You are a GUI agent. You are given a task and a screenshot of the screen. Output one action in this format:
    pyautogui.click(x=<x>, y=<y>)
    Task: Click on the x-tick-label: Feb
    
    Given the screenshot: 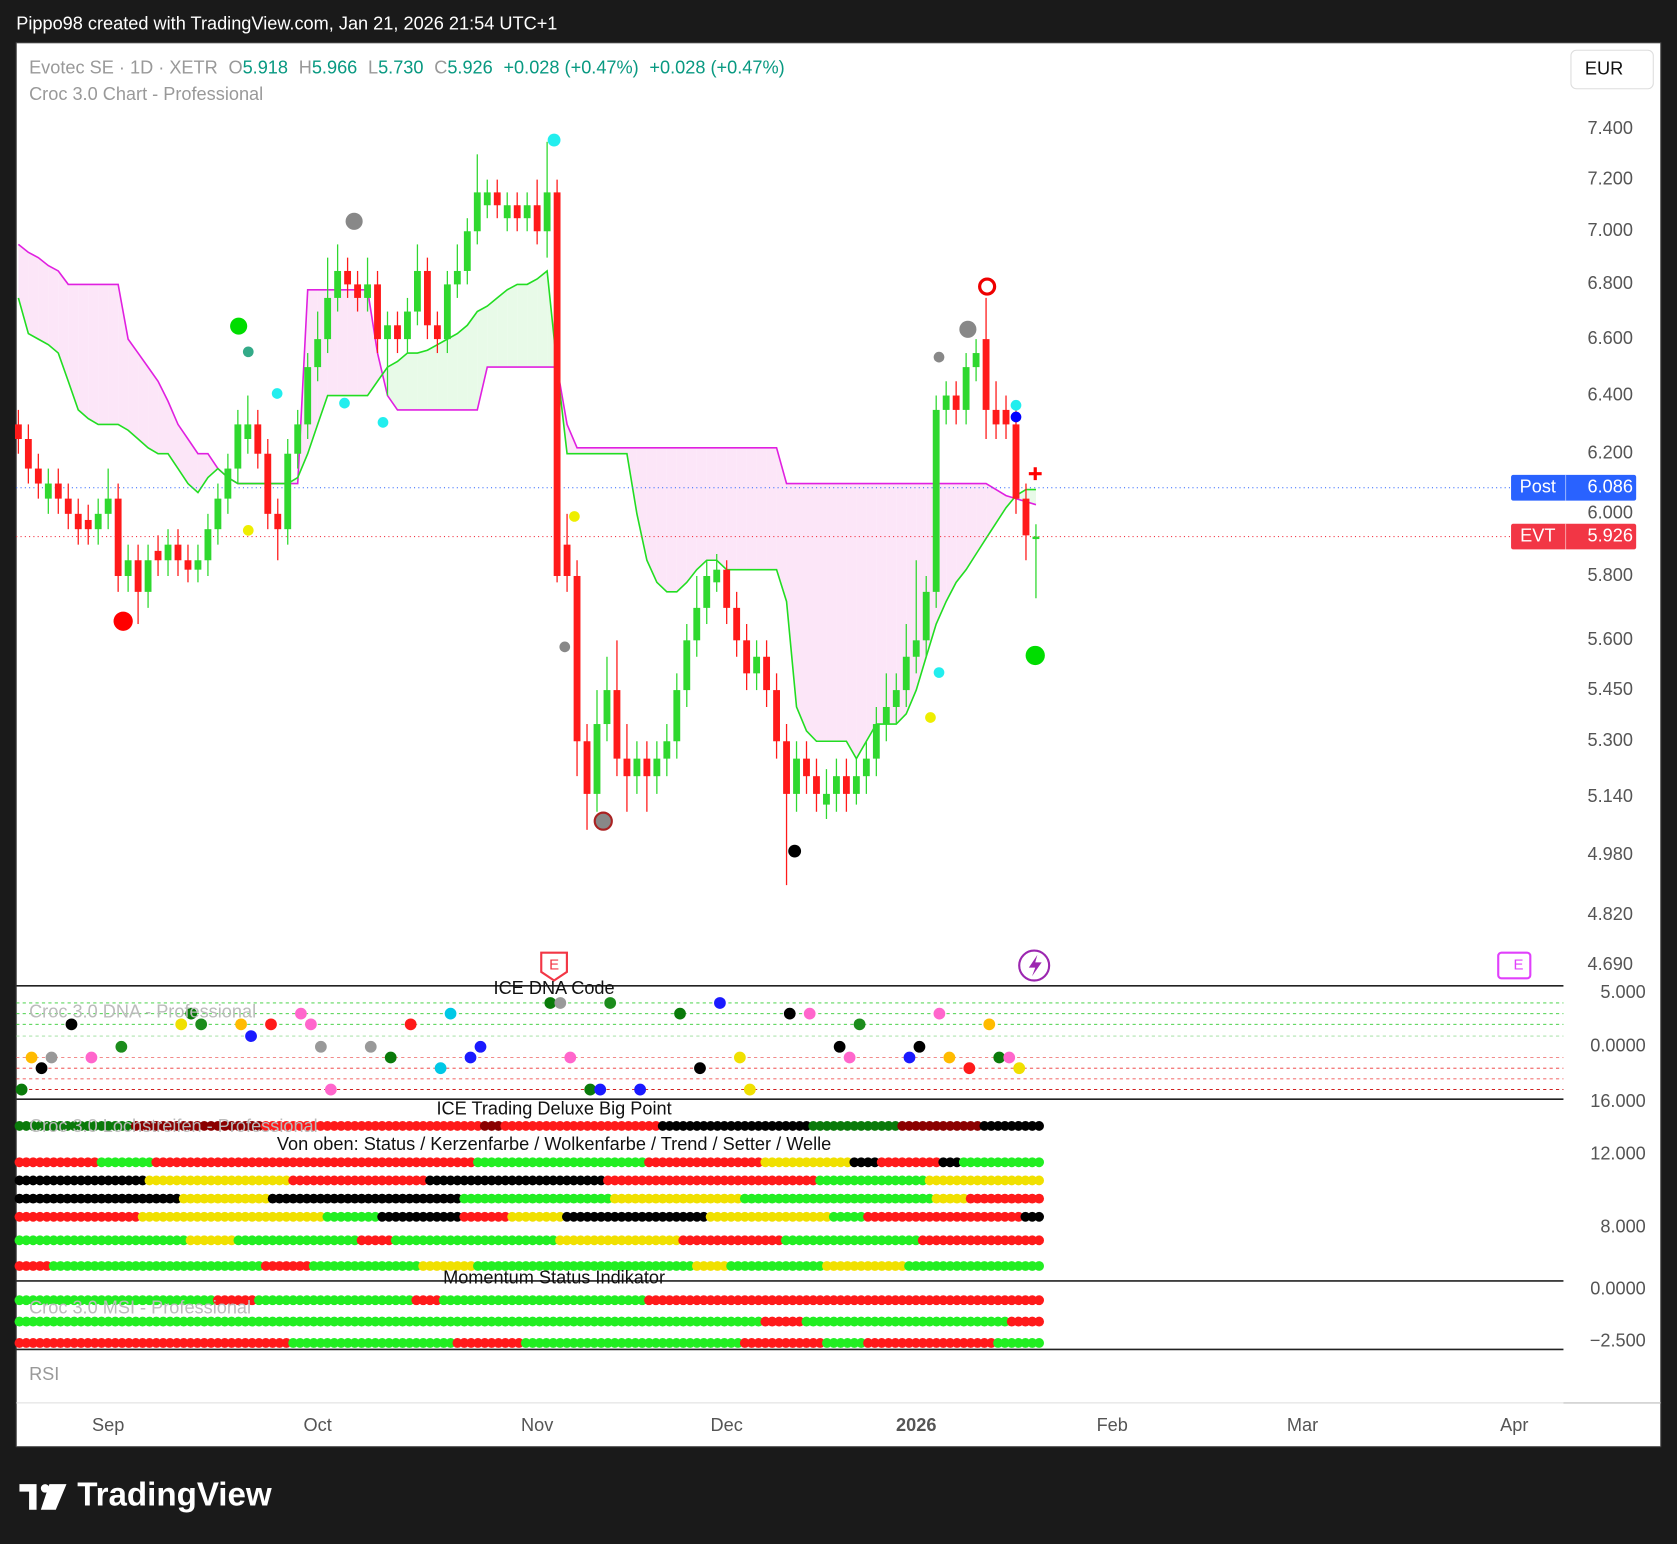 What is the action you would take?
    pyautogui.click(x=1112, y=1425)
    